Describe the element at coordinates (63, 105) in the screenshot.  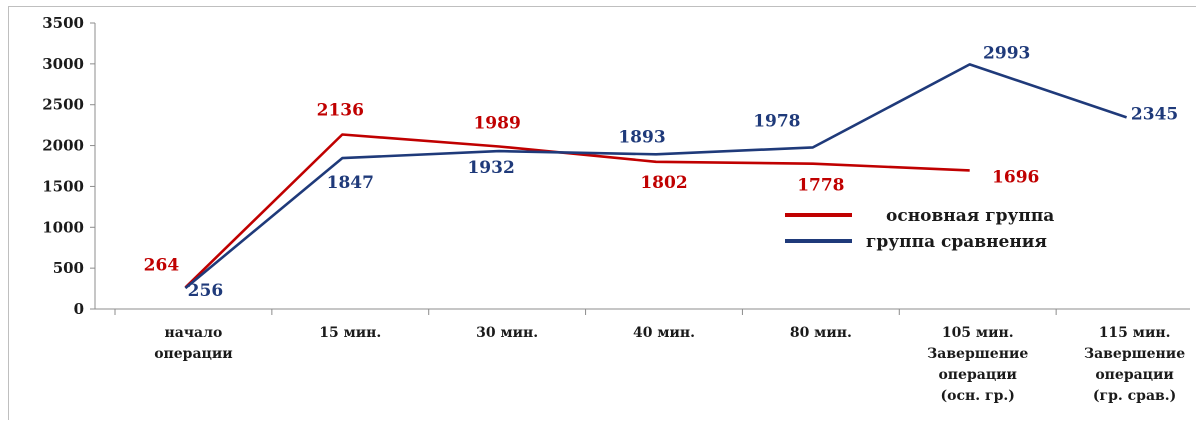
I see `y-tick-label: 2500` at that location.